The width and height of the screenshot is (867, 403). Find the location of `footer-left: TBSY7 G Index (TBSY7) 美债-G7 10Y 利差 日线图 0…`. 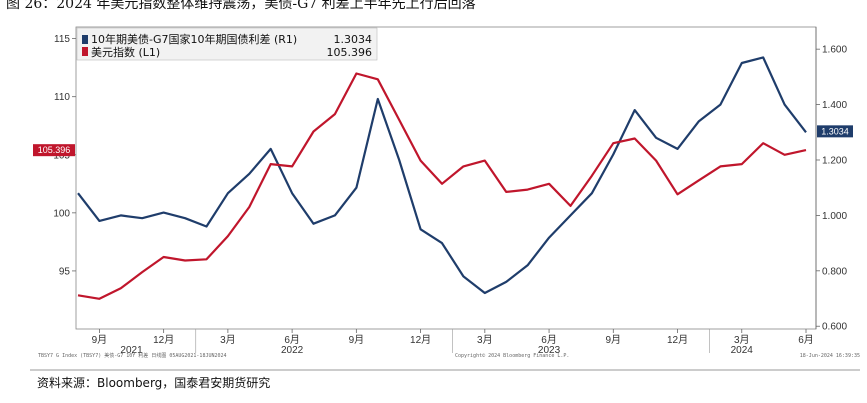

footer-left: TBSY7 G Index (TBSY7) 美债-G7 10Y 利差 日线图 0… is located at coordinates (132, 355).